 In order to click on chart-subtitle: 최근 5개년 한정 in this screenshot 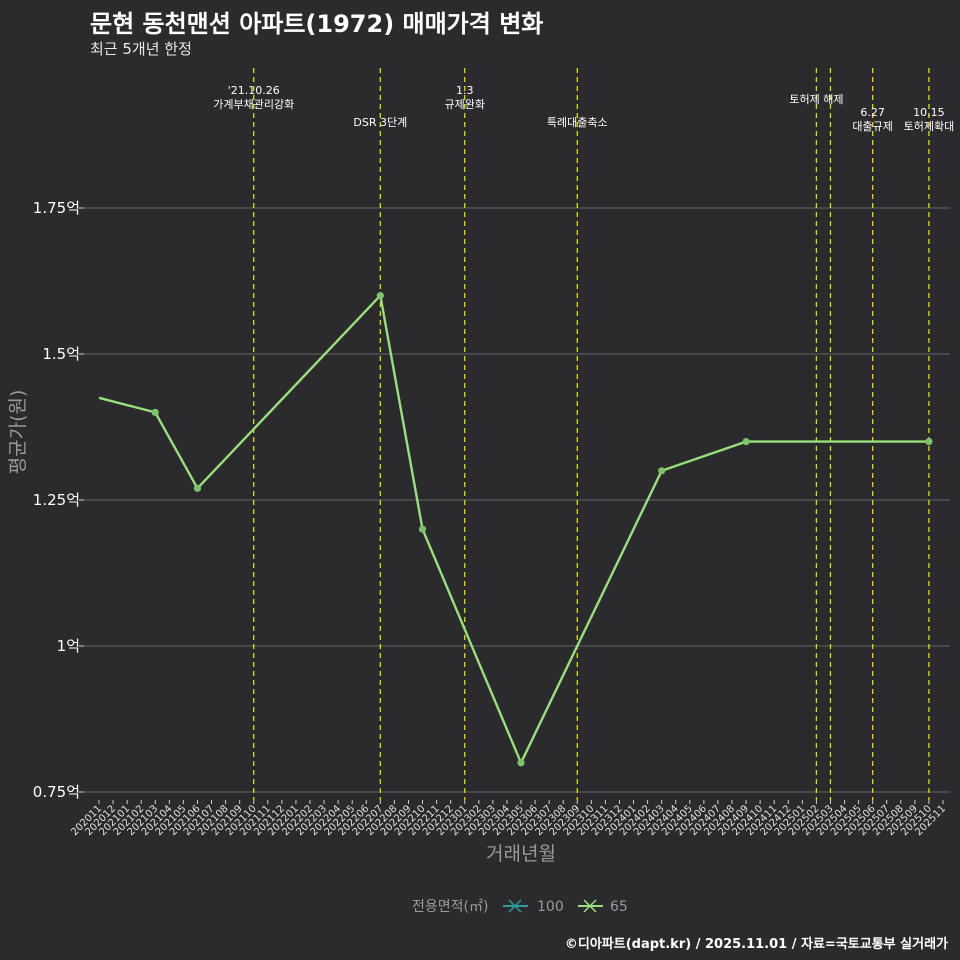, I will do `click(141, 49)`.